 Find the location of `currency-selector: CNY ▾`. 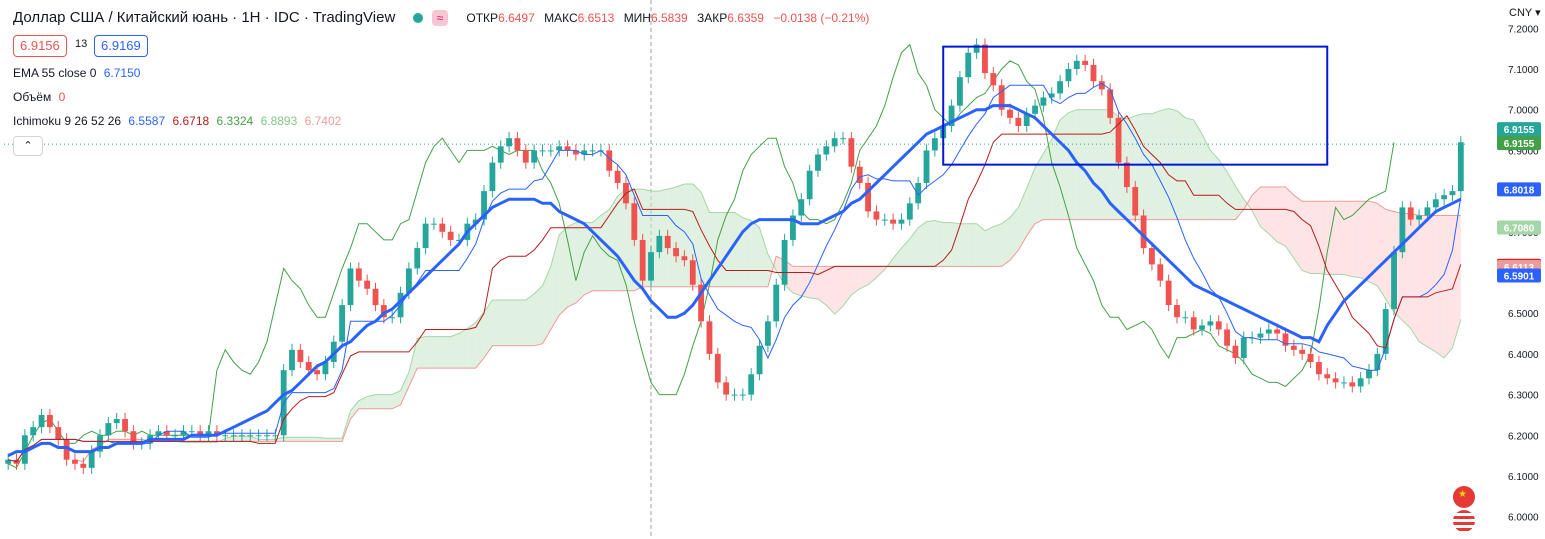

currency-selector: CNY ▾ is located at coordinates (1525, 13).